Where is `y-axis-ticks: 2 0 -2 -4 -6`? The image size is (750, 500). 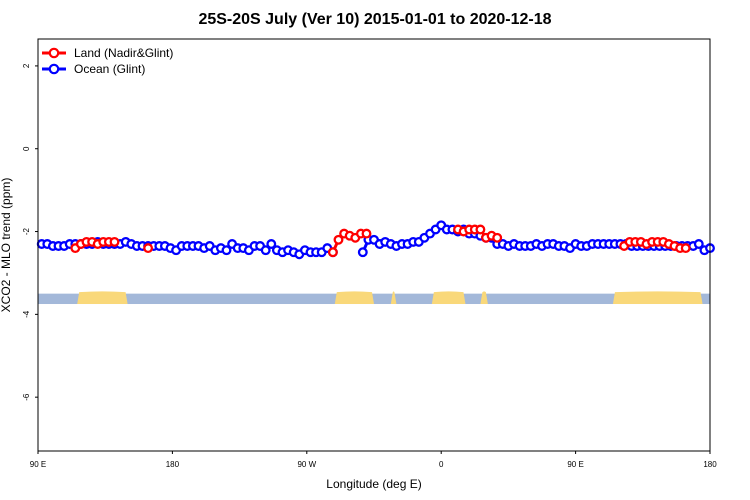
y-axis-ticks: 2 0 -2 -4 -6 is located at coordinates (30, 232).